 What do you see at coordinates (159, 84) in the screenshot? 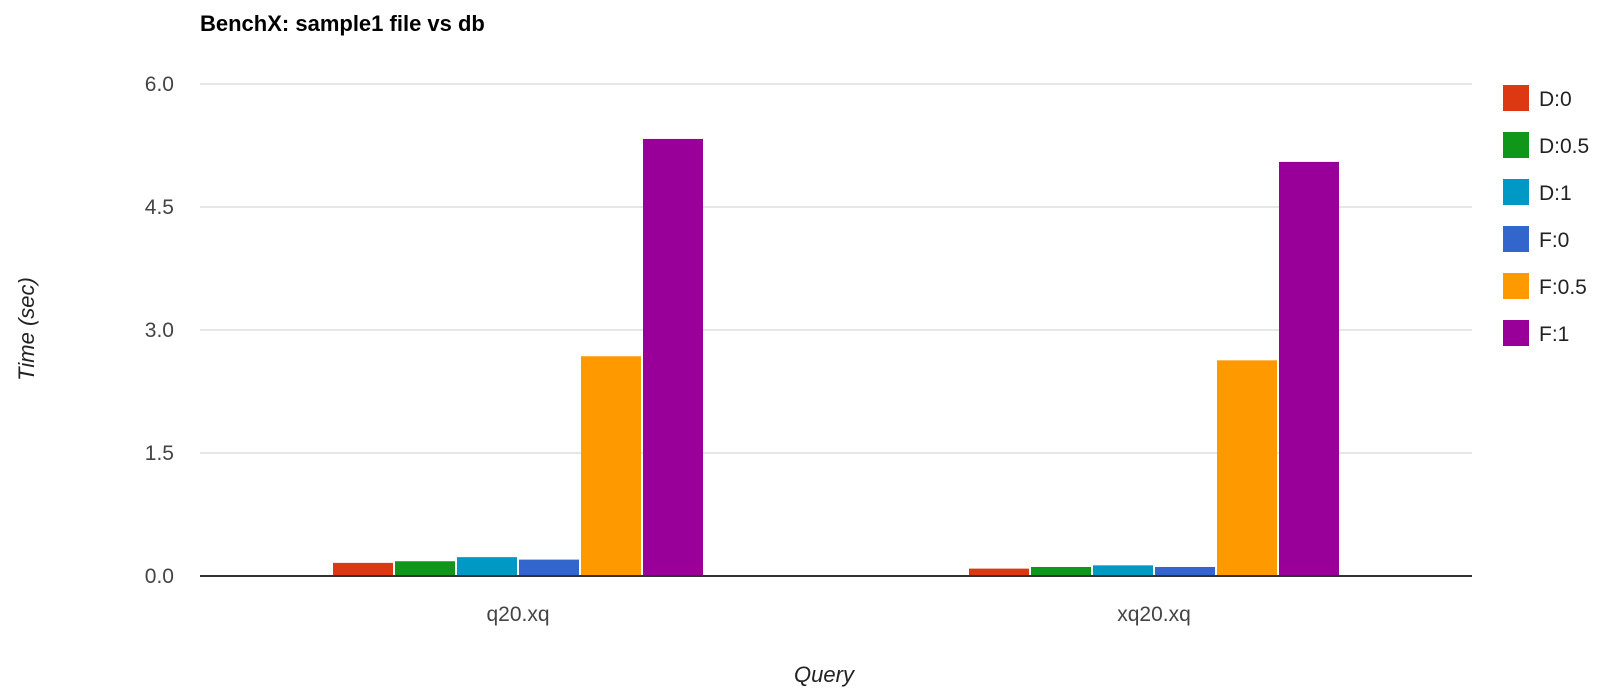
I see `y-tick-label: 6.0` at bounding box center [159, 84].